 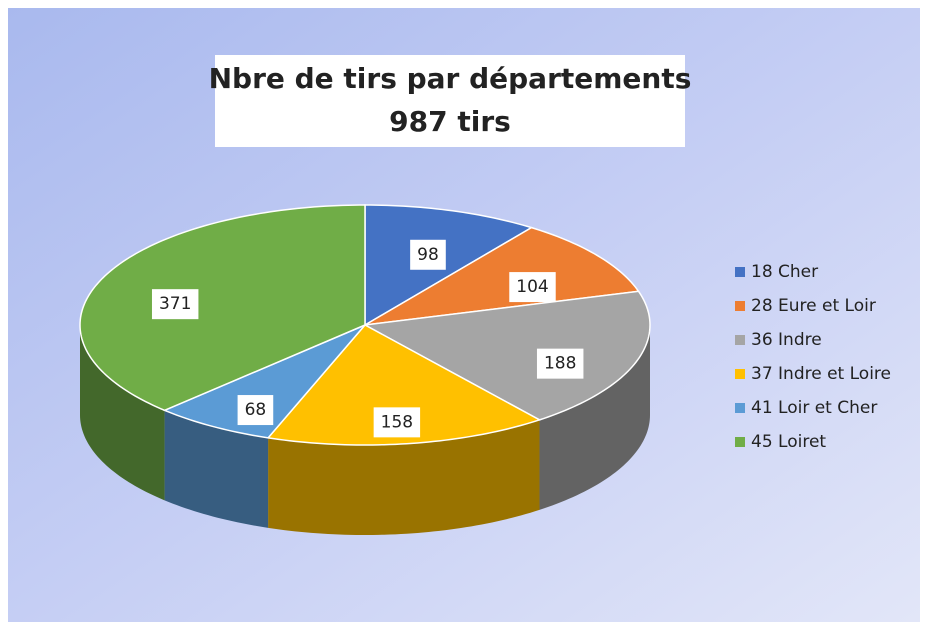 I want to click on legend-label: 41 Loir et Cher, so click(x=814, y=408).